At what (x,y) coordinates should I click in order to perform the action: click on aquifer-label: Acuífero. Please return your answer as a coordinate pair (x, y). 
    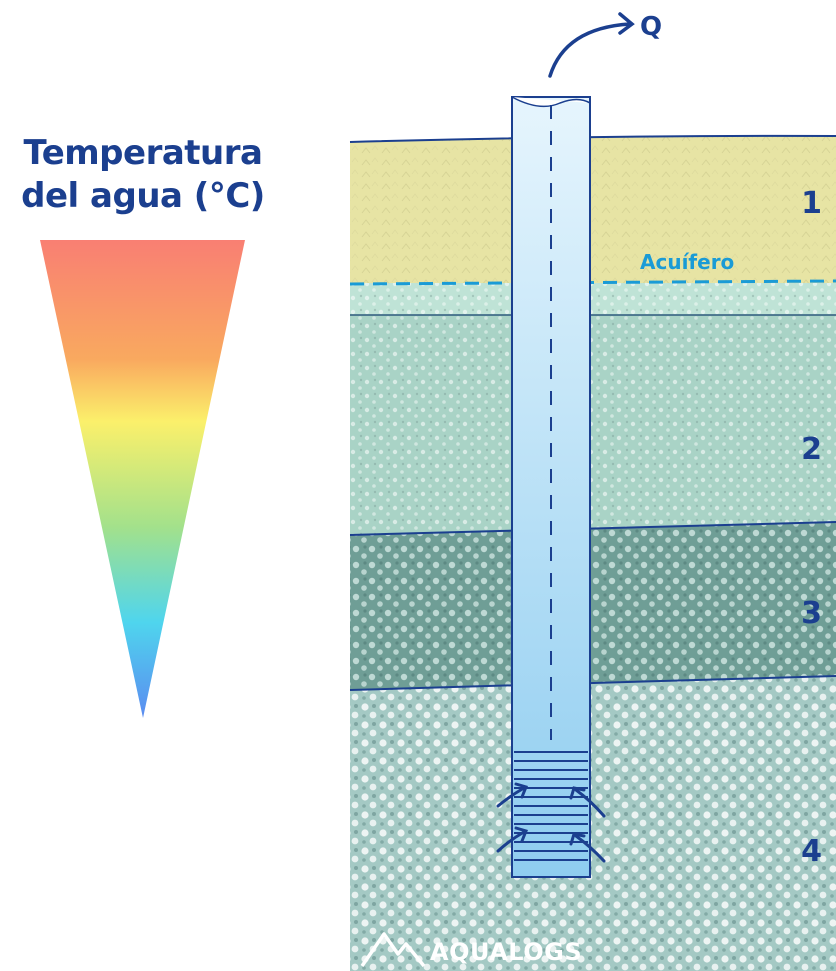
    Looking at the image, I should click on (687, 262).